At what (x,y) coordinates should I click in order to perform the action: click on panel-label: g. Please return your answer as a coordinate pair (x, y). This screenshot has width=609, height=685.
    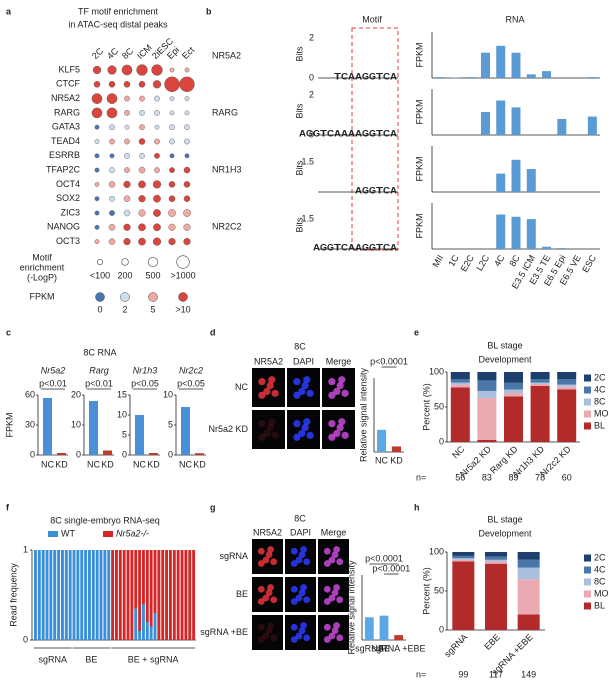
    Looking at the image, I should click on (213, 507).